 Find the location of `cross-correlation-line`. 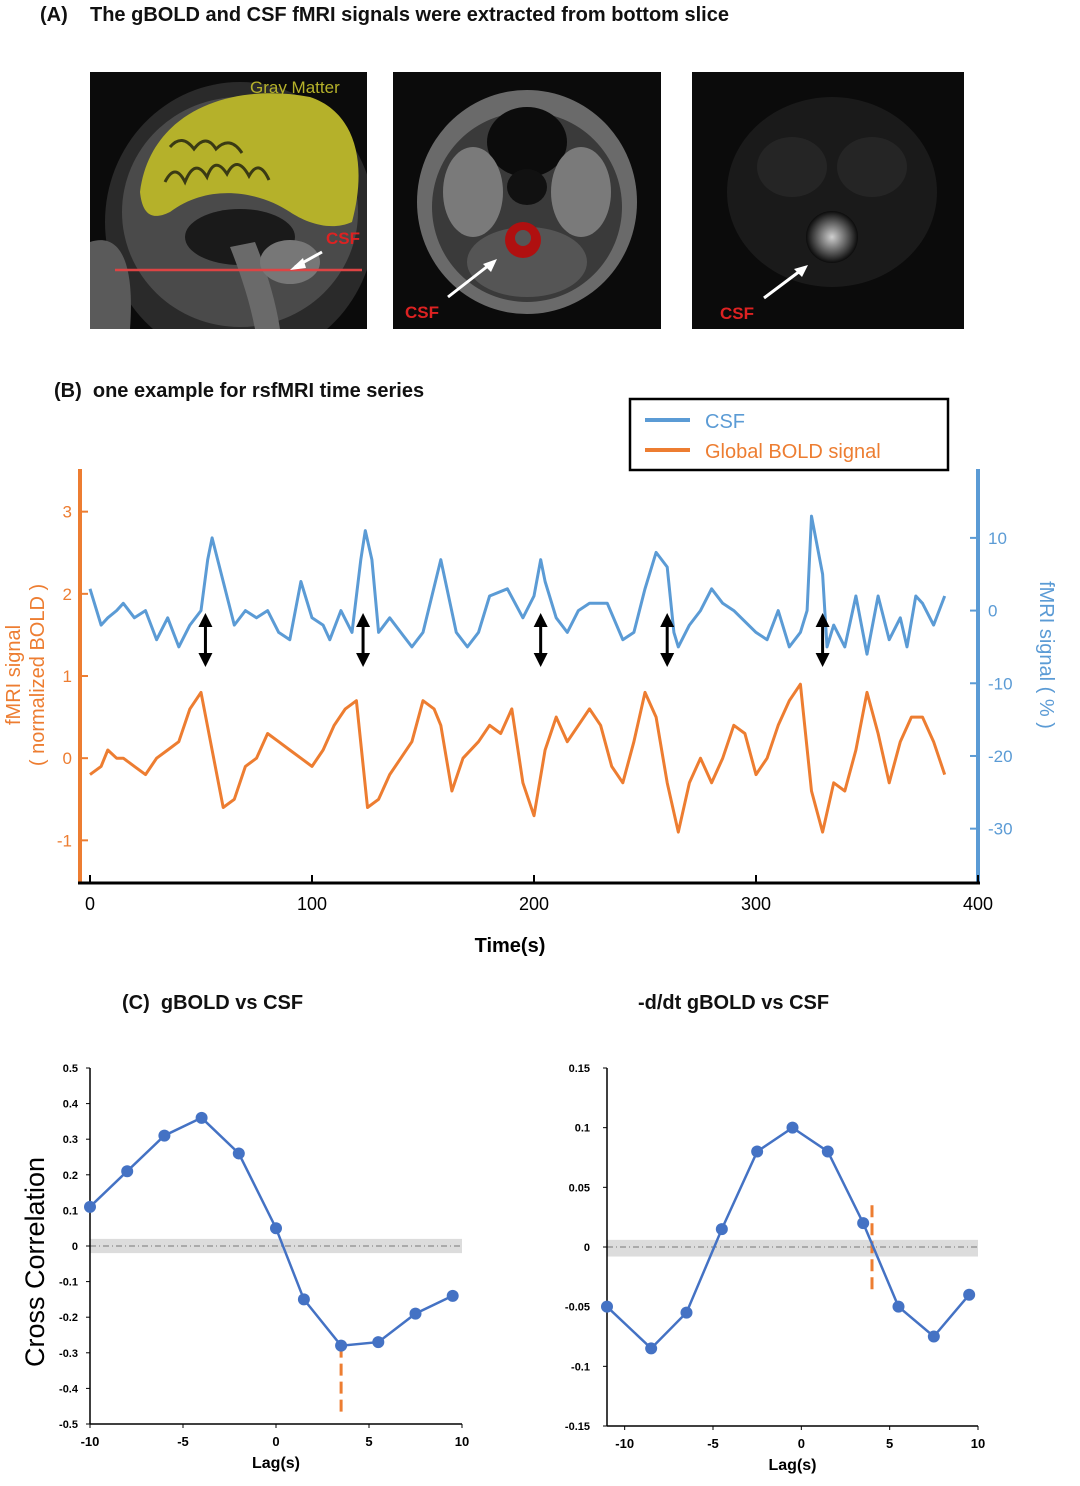

cross-correlation-line is located at coordinates (788, 1238).